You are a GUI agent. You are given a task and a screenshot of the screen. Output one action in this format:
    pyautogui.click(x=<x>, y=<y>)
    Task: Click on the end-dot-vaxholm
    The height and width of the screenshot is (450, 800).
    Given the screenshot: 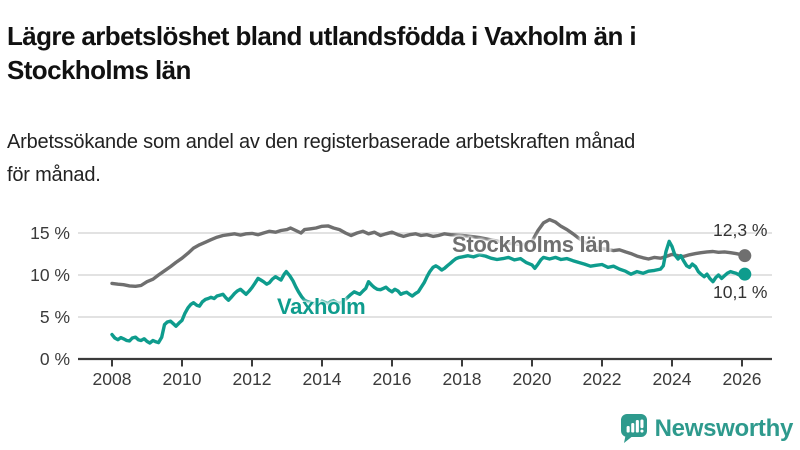 What is the action you would take?
    pyautogui.click(x=745, y=274)
    